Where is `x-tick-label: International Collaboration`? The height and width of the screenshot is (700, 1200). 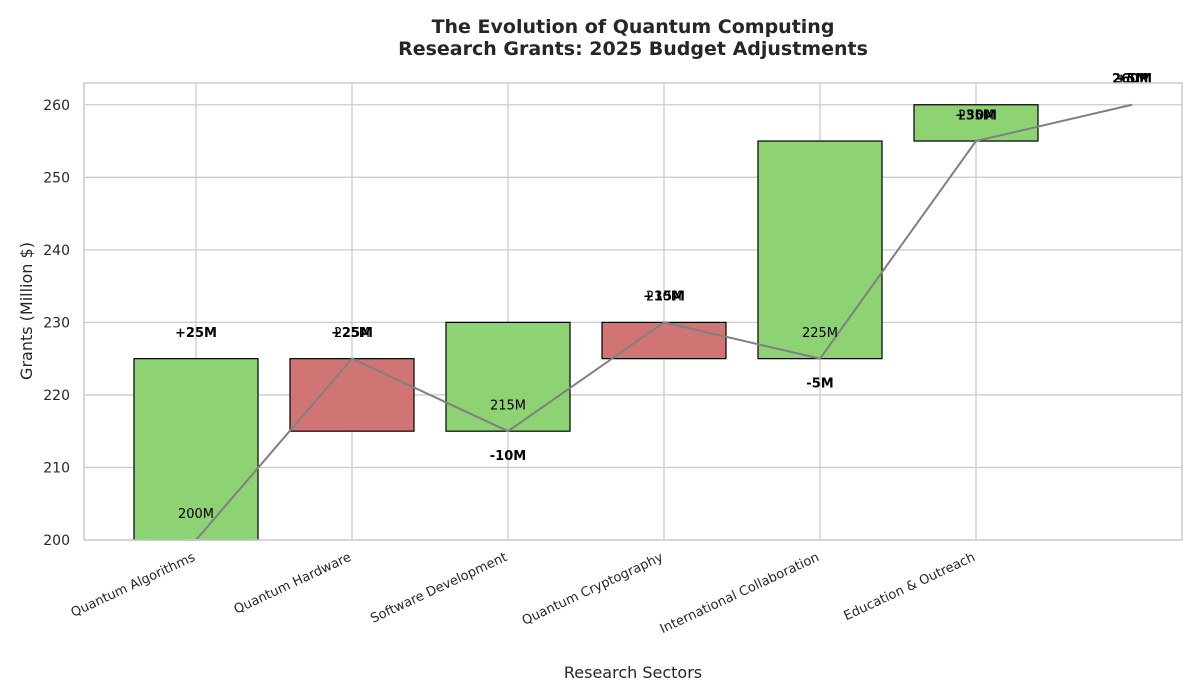 x-tick-label: International Collaboration is located at coordinates (740, 593).